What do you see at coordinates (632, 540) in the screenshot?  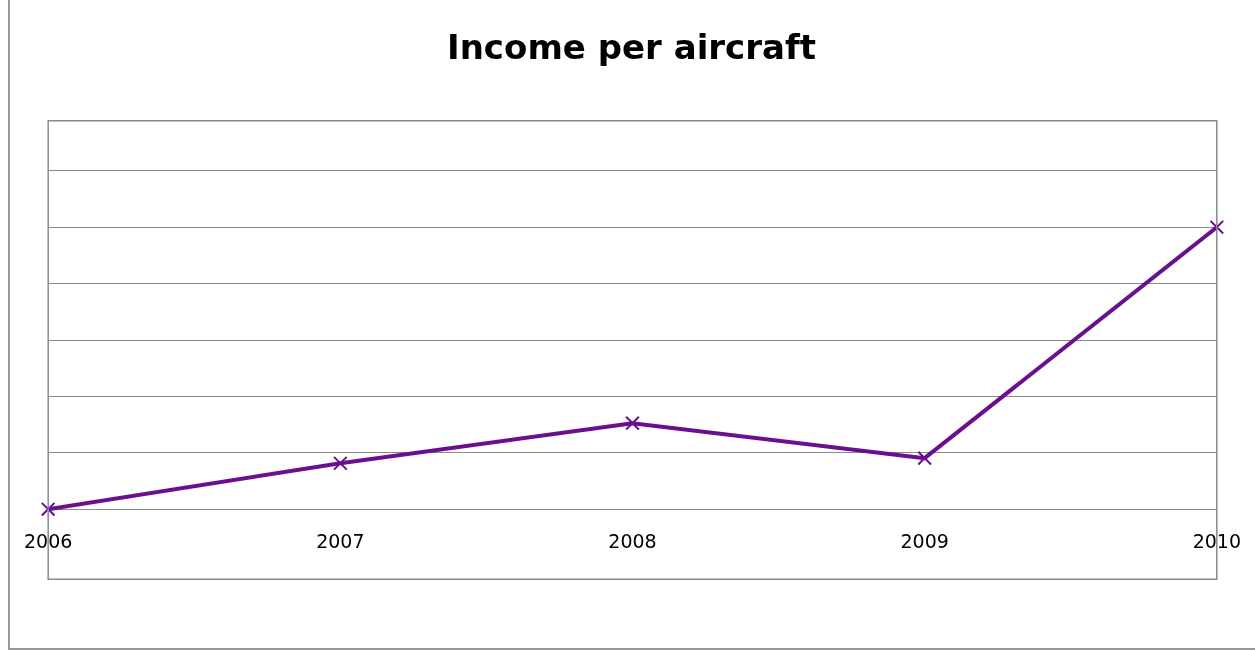 I see `x-tick-label: 2008` at bounding box center [632, 540].